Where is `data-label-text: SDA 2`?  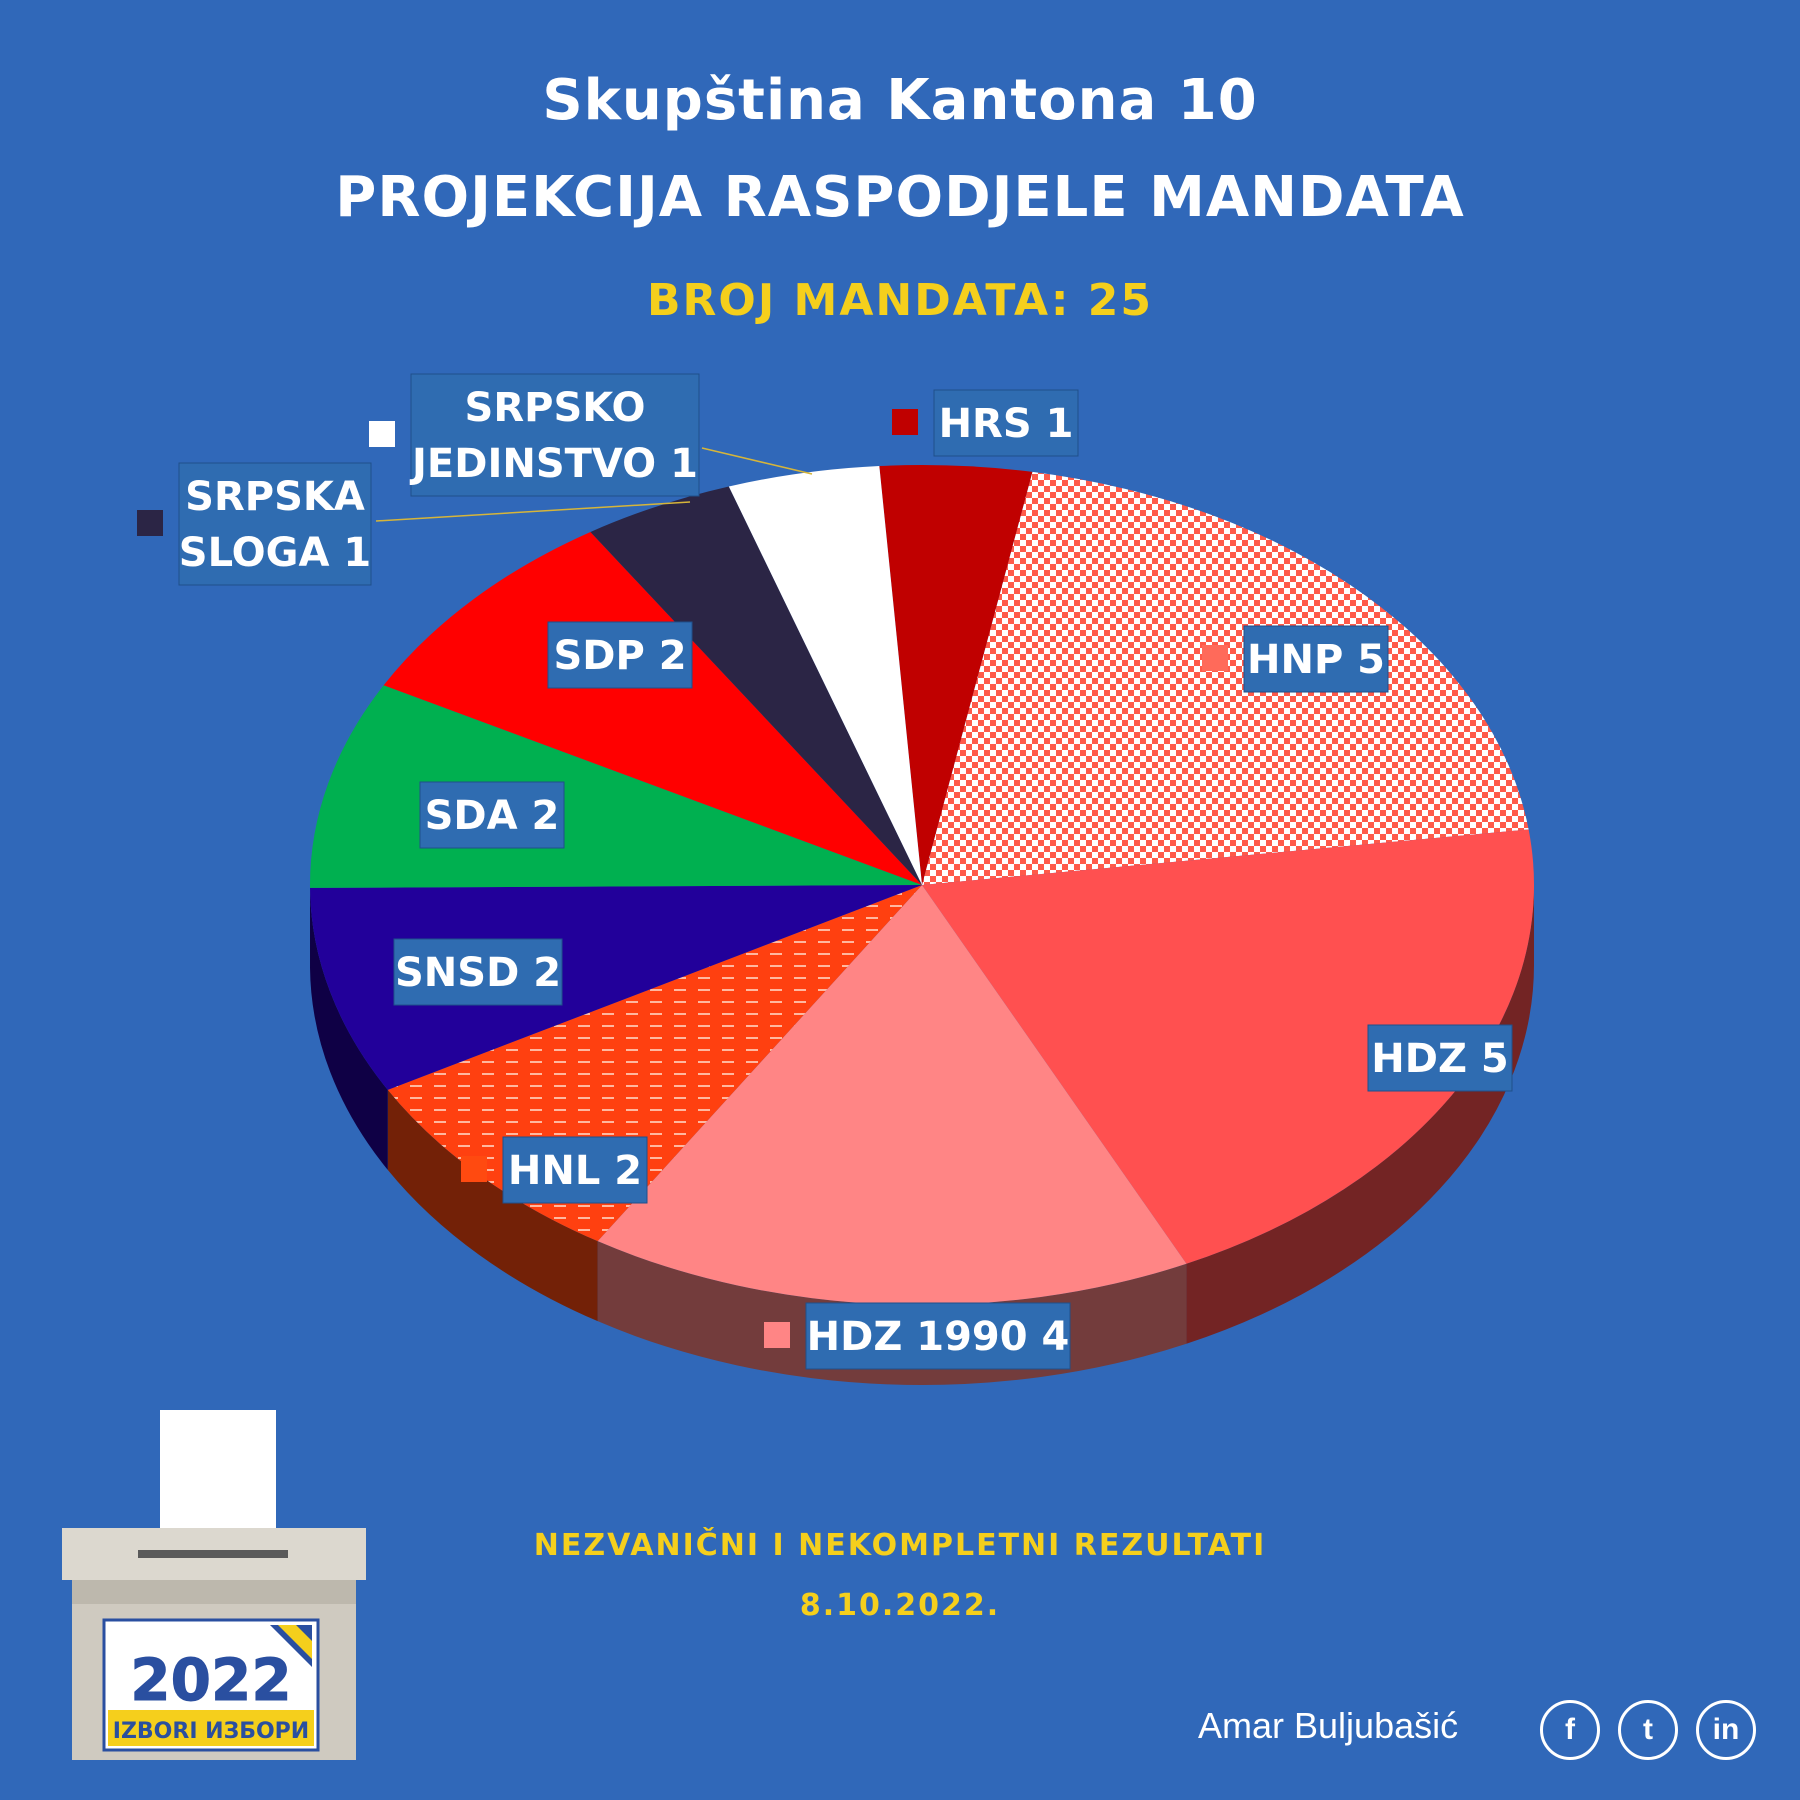
data-label-text: SDA 2 is located at coordinates (492, 816).